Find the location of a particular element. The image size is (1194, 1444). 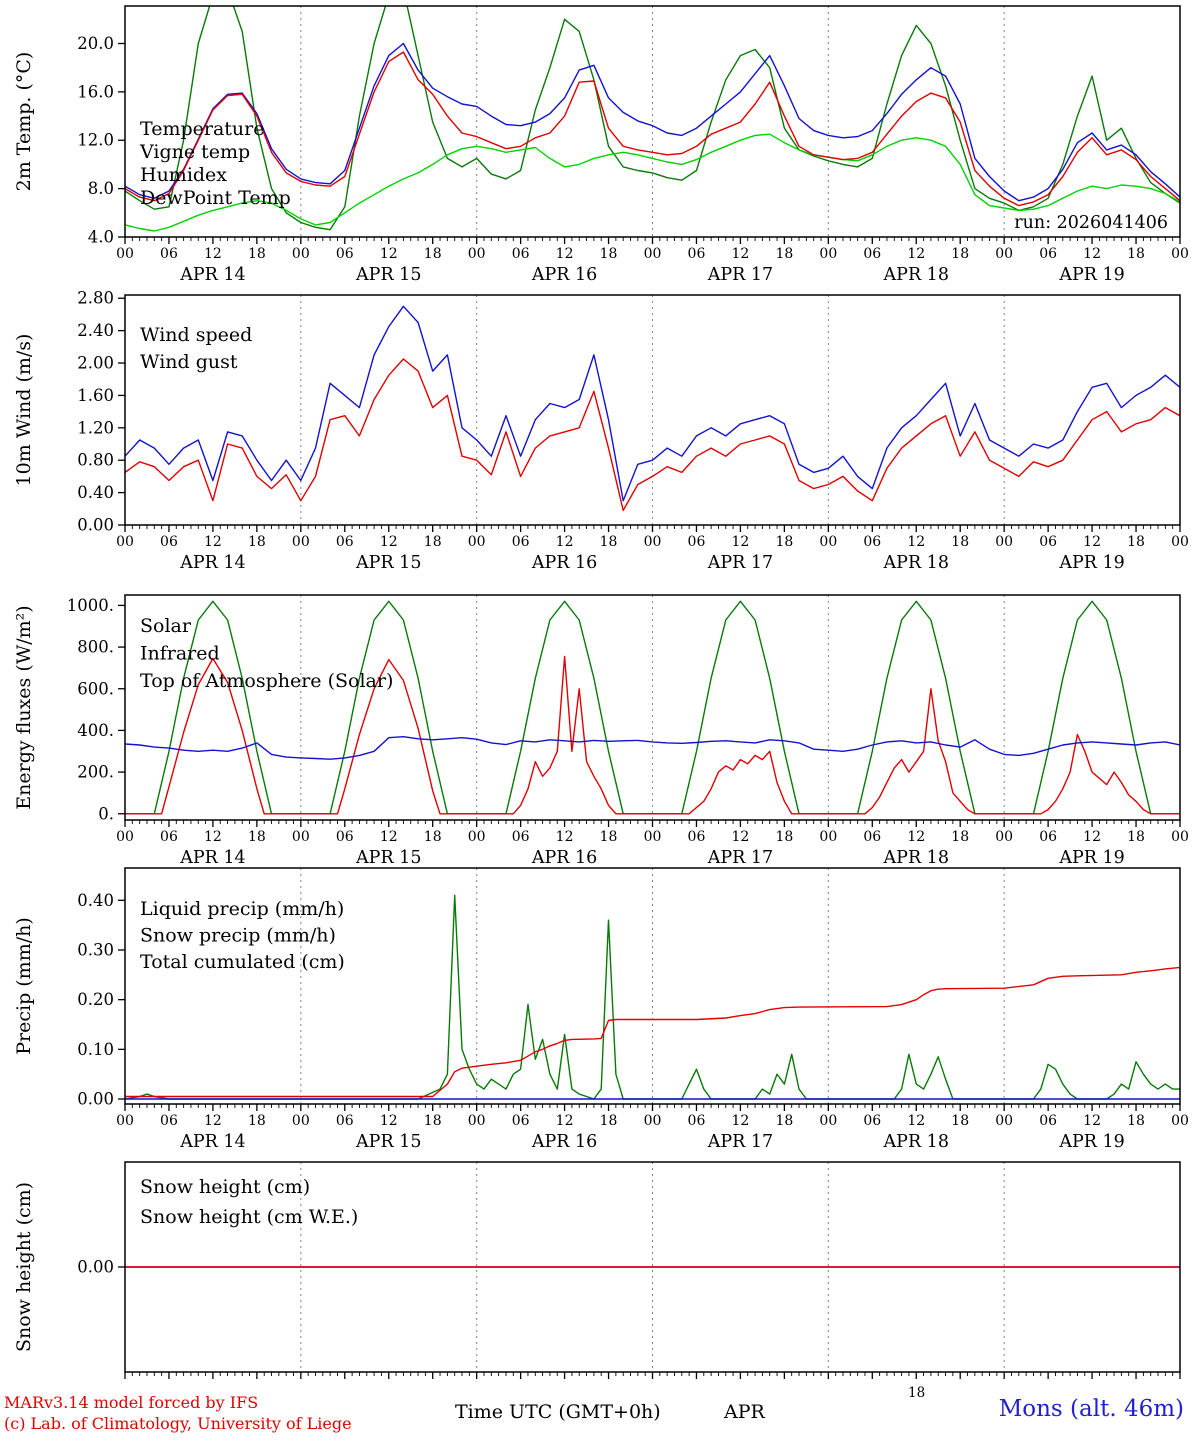

y-axis-title: 10m Wind (m/s) is located at coordinates (24, 410).